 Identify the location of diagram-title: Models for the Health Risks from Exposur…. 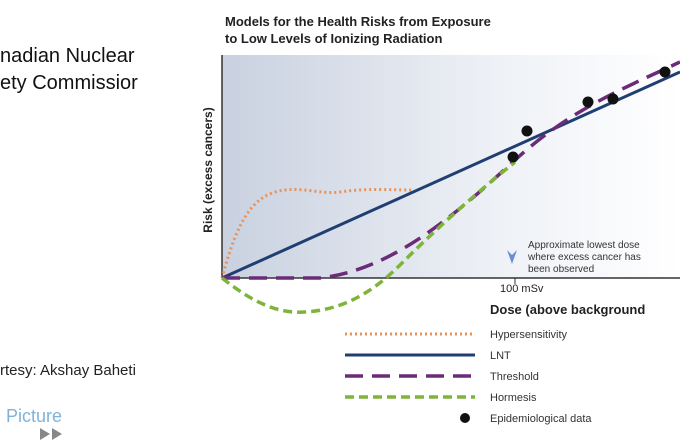
(358, 21).